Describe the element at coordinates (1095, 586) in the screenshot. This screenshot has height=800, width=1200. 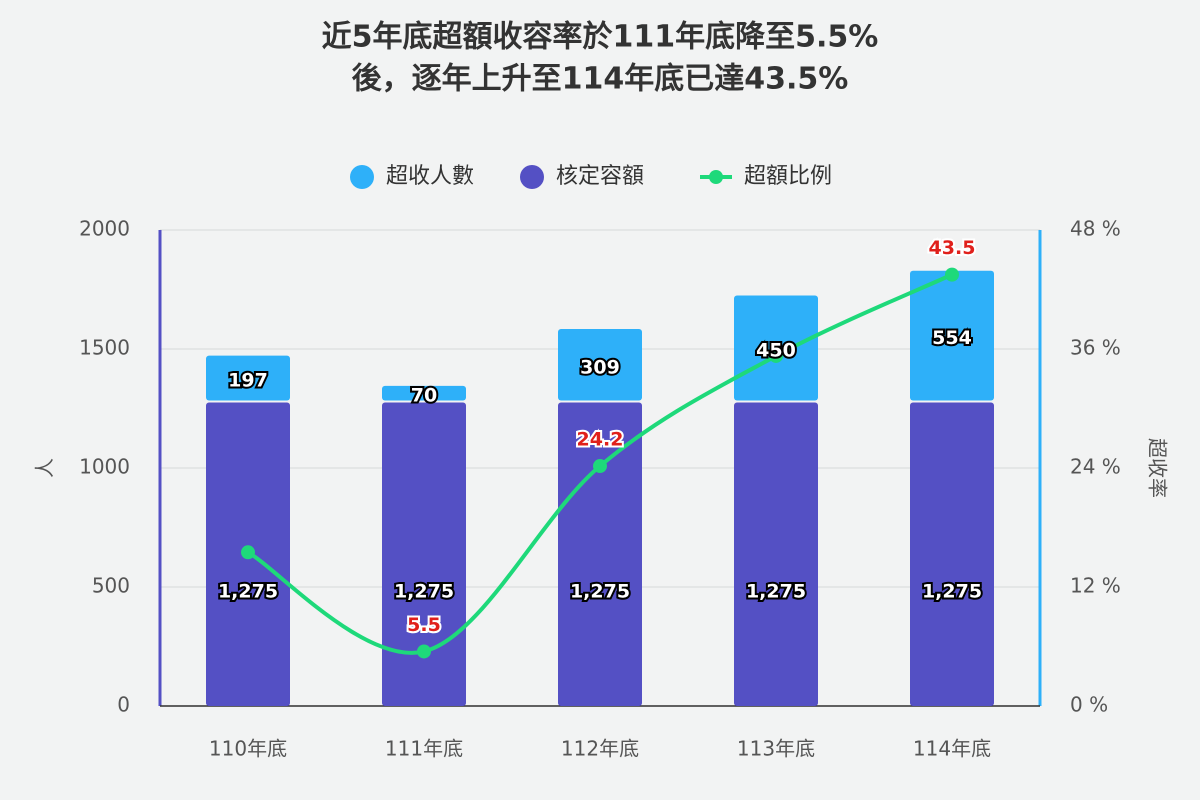
I see `y2-tick-label: 12 %` at that location.